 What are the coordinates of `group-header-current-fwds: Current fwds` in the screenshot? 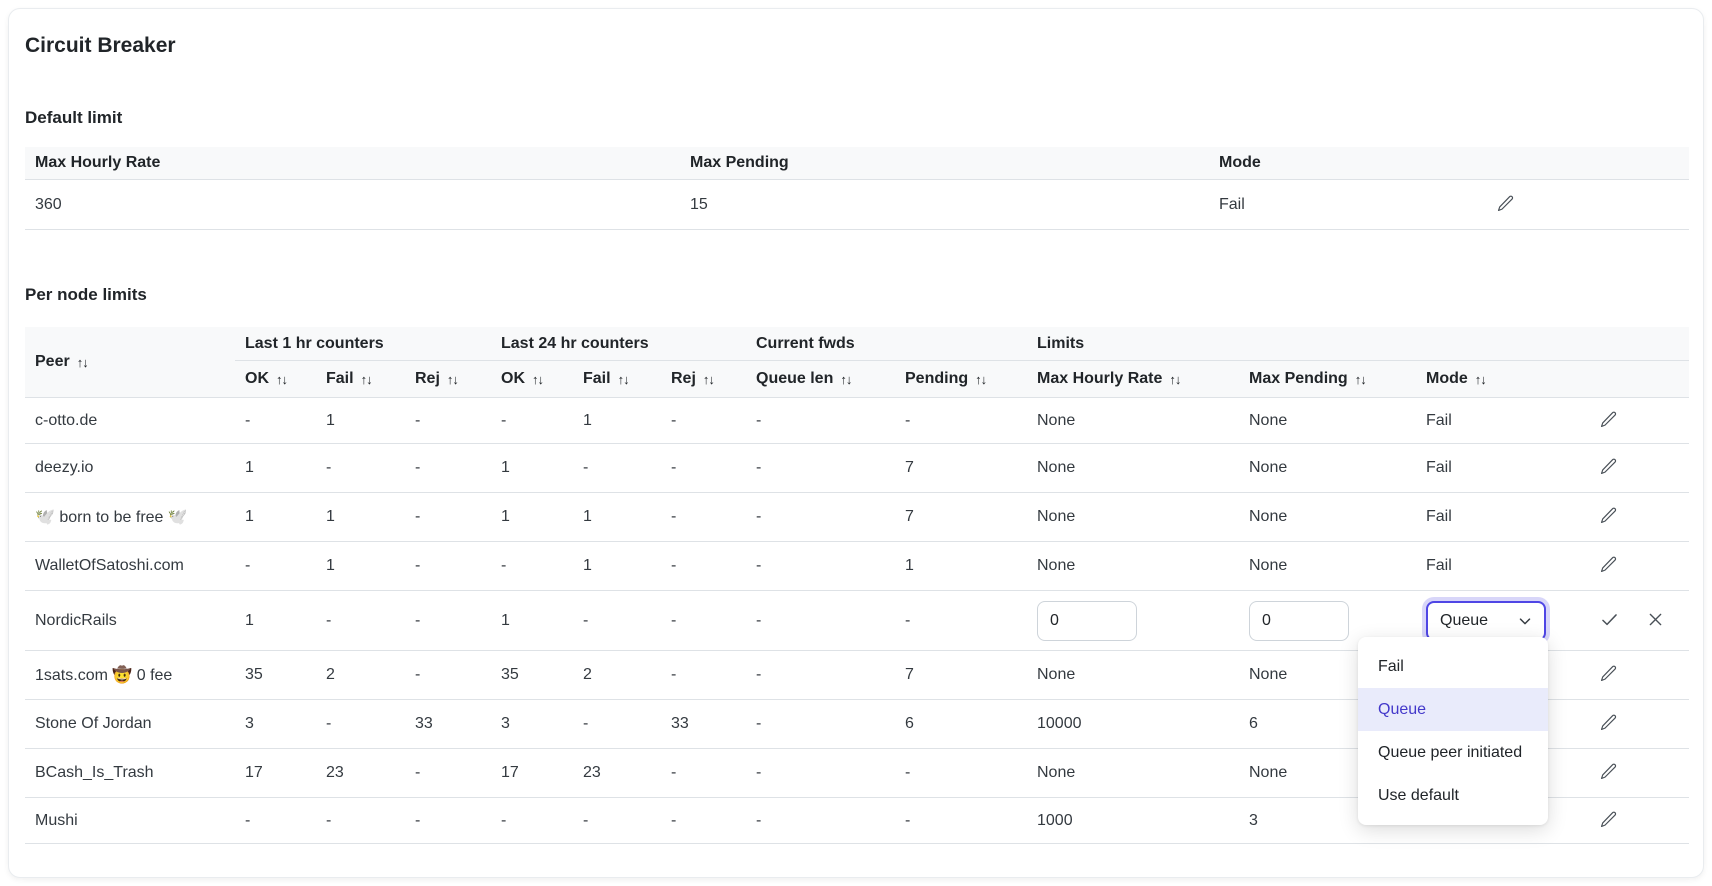 It's located at (886, 344).